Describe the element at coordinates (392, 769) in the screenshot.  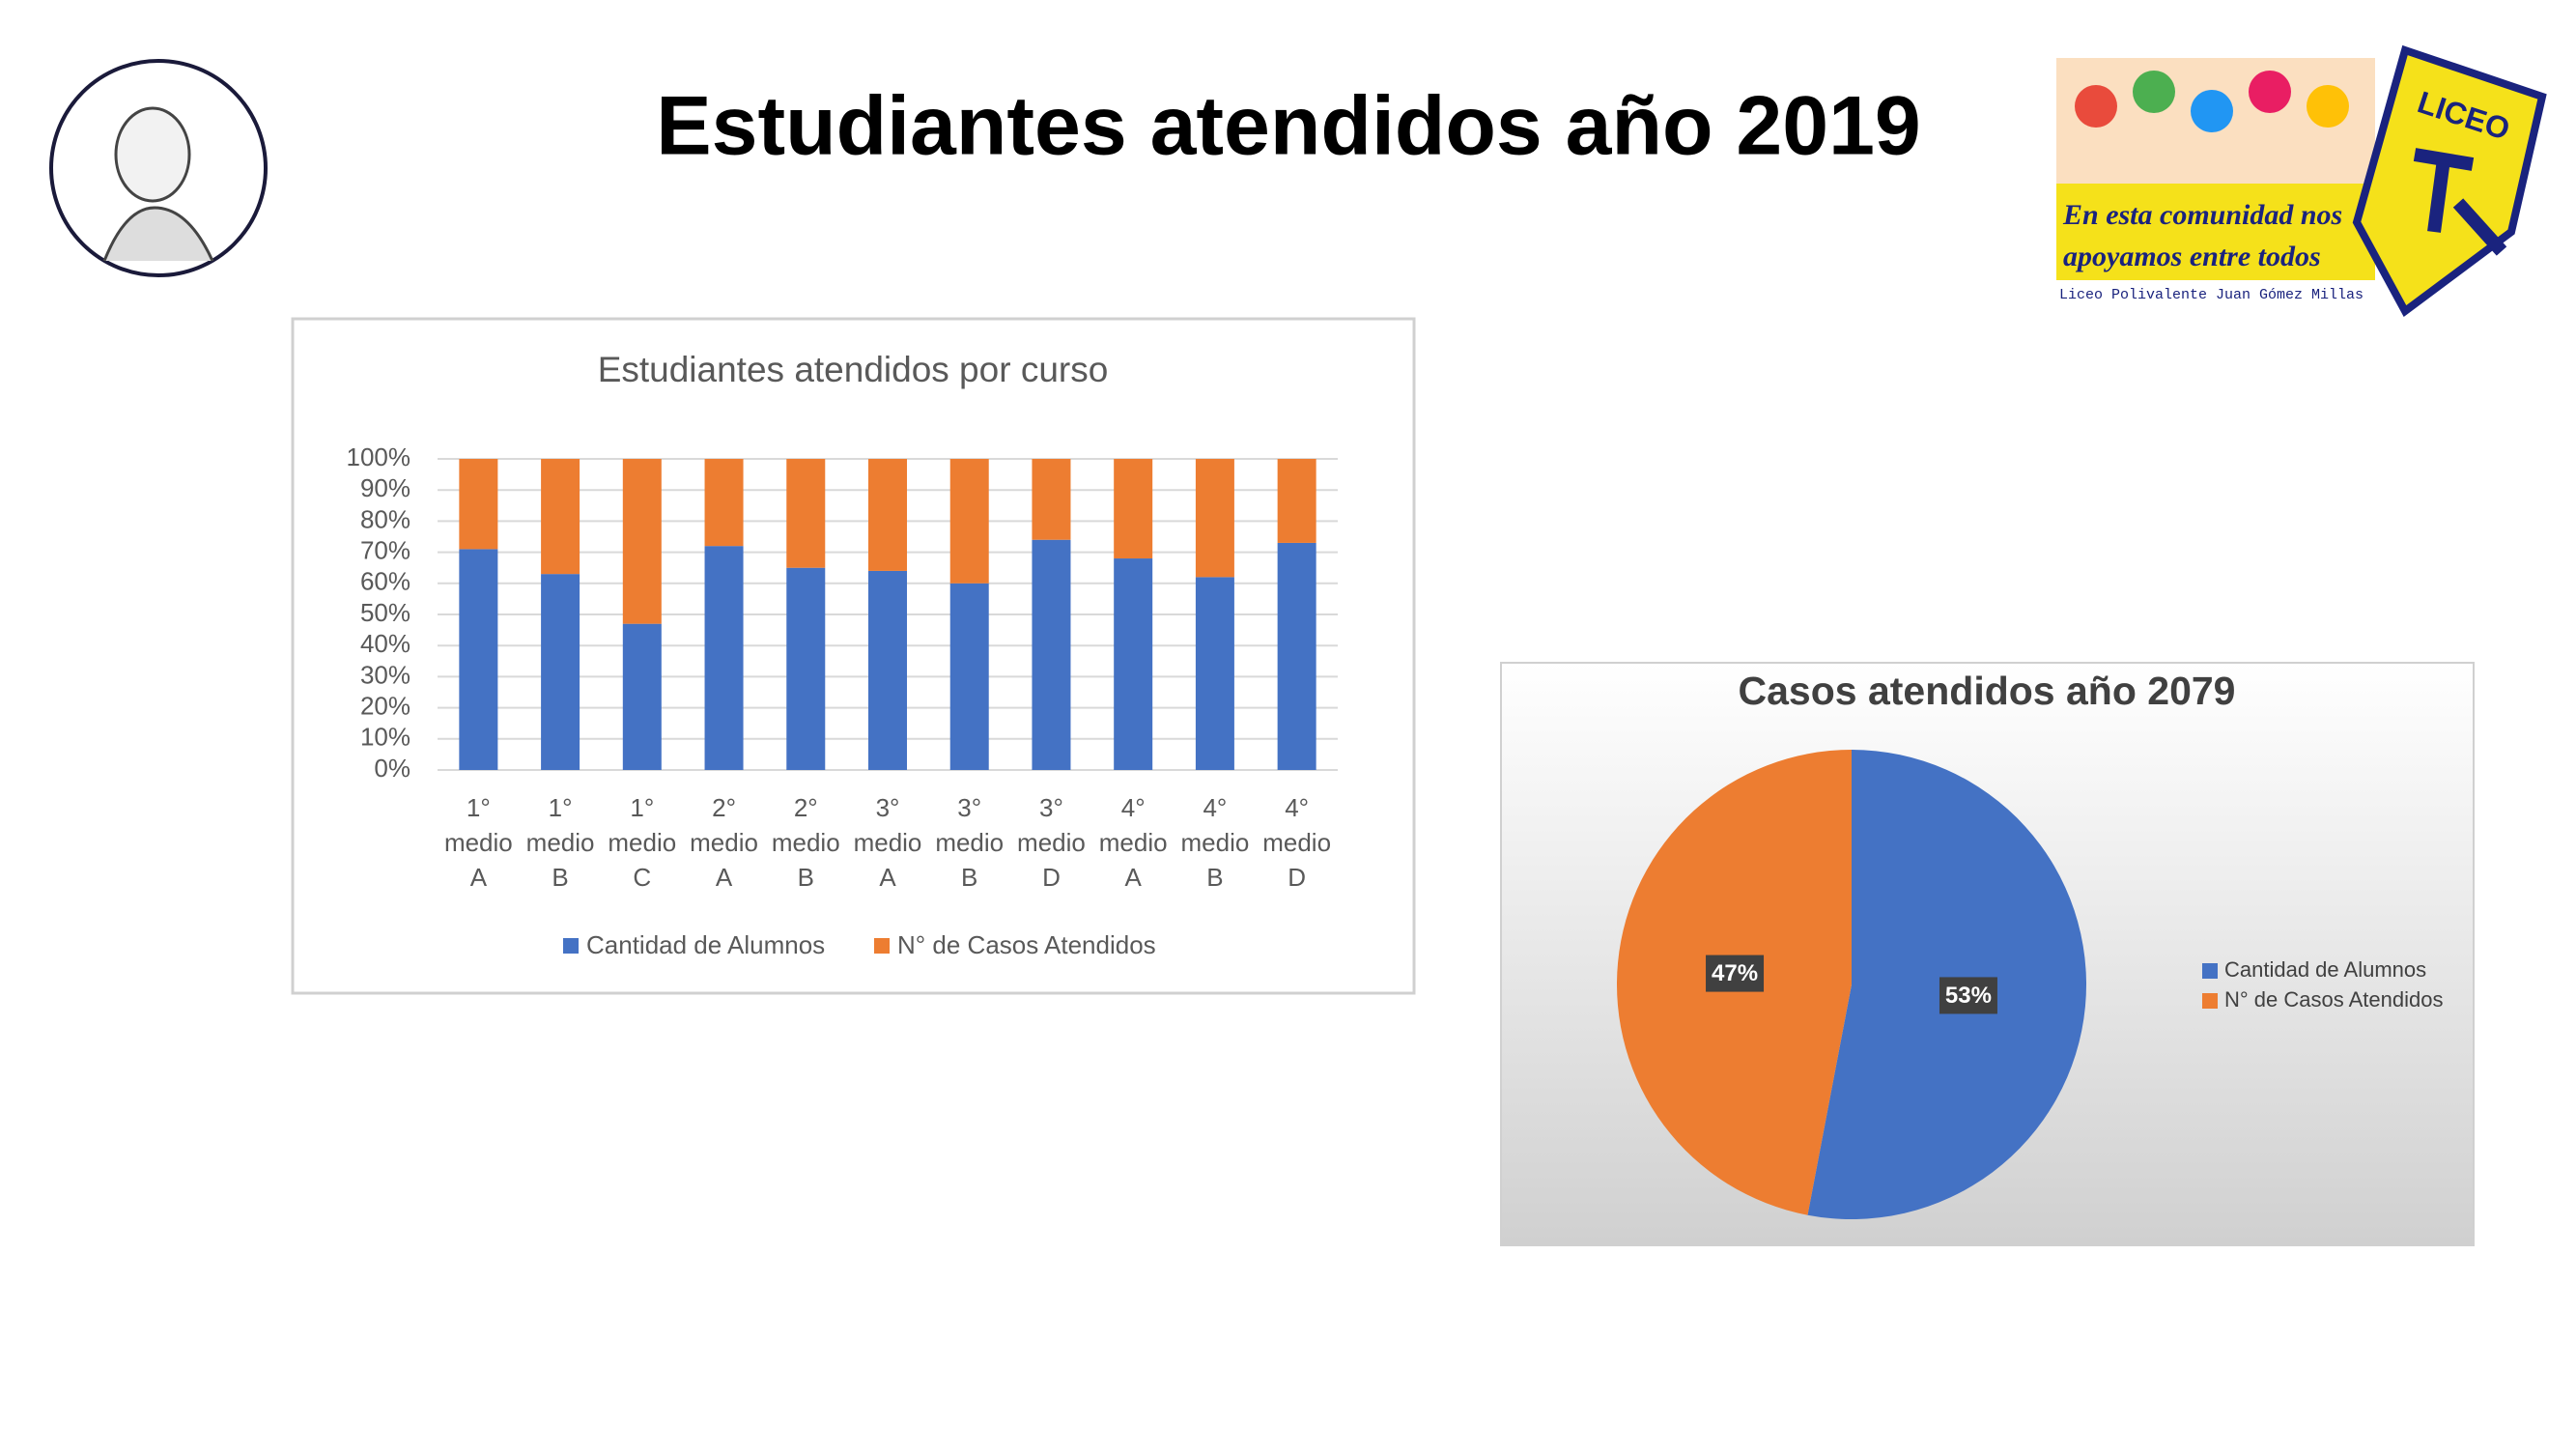
I see `y-tick-label: 0%` at that location.